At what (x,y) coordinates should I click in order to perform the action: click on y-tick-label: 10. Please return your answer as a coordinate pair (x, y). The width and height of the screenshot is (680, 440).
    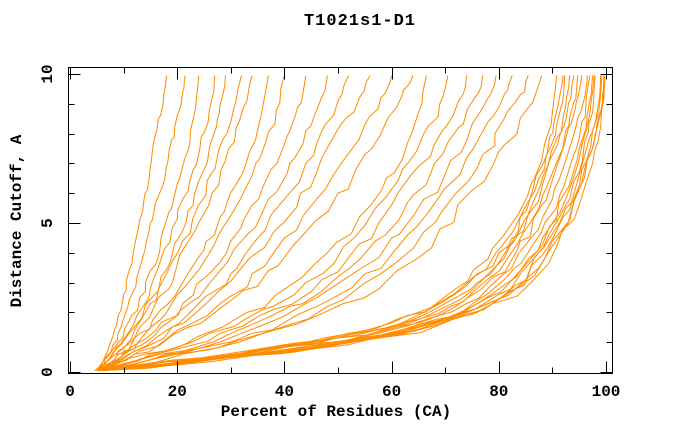
    Looking at the image, I should click on (48, 73).